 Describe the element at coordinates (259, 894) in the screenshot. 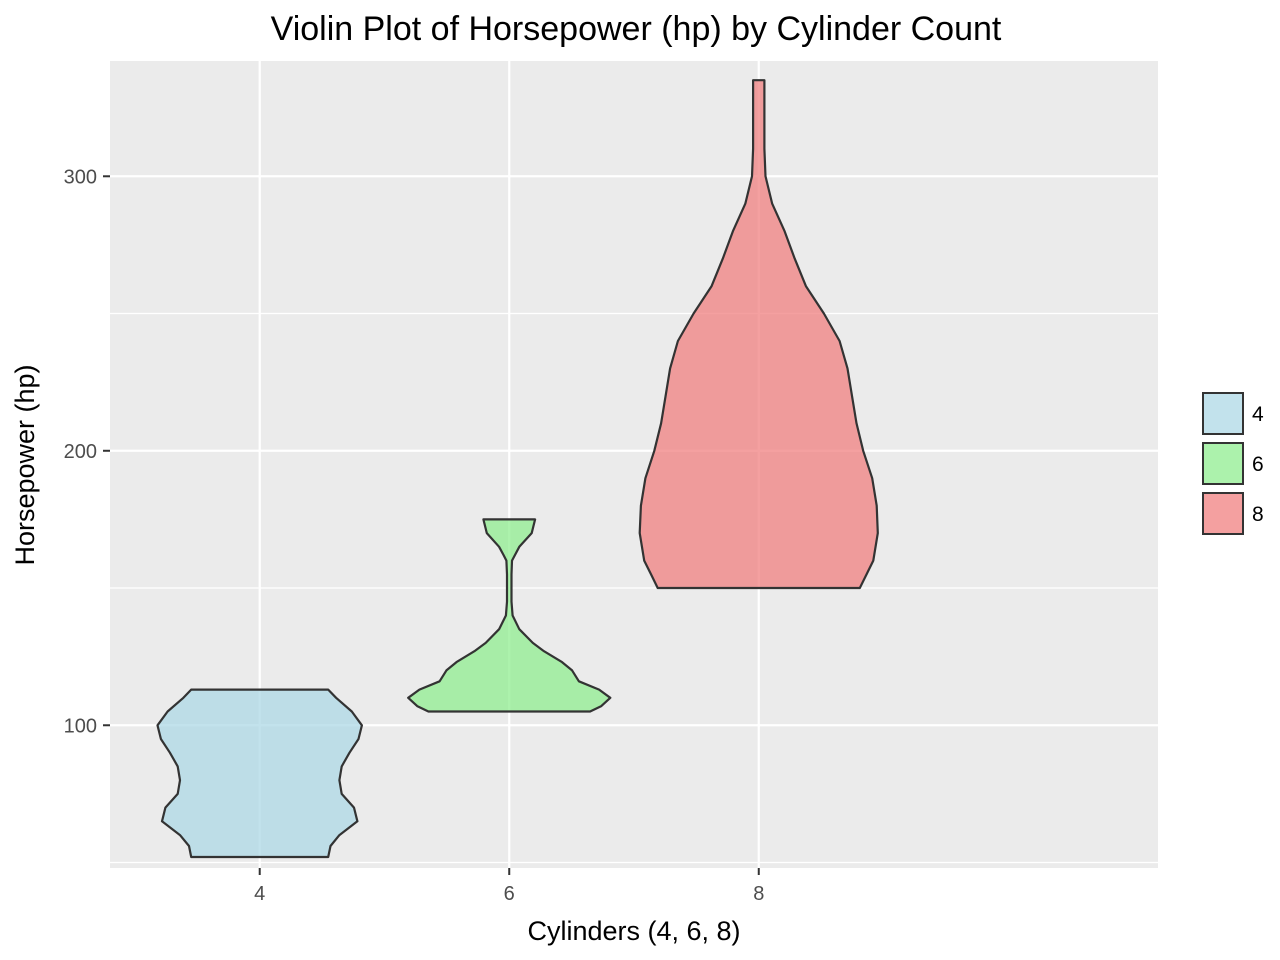

I see `x-tick-label: 4` at that location.